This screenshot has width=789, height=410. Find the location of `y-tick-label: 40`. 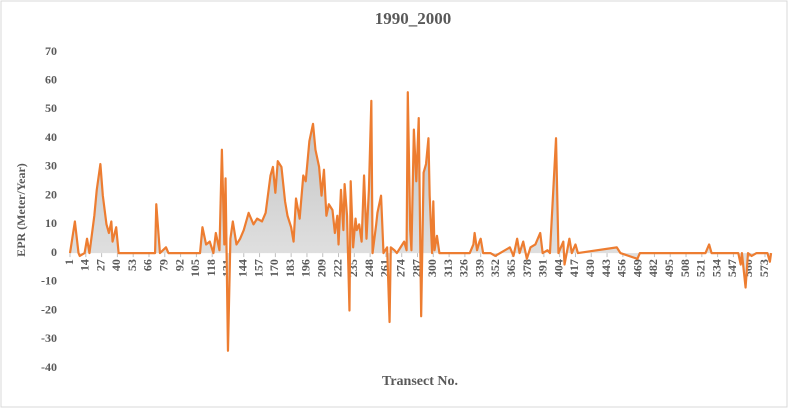

y-tick-label: 40 is located at coordinates (51, 137).